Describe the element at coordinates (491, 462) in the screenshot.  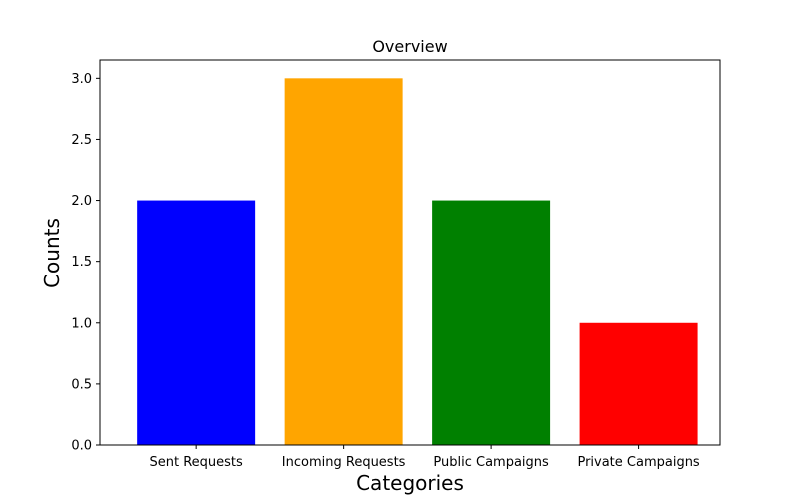
I see `x-tick-label: Public Campaigns` at that location.